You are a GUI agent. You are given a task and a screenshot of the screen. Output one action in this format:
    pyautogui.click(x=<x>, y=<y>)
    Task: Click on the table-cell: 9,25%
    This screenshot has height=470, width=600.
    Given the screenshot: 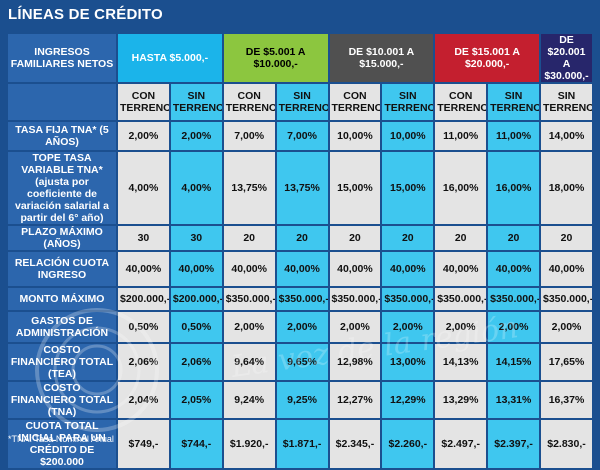 What is the action you would take?
    pyautogui.click(x=302, y=400)
    